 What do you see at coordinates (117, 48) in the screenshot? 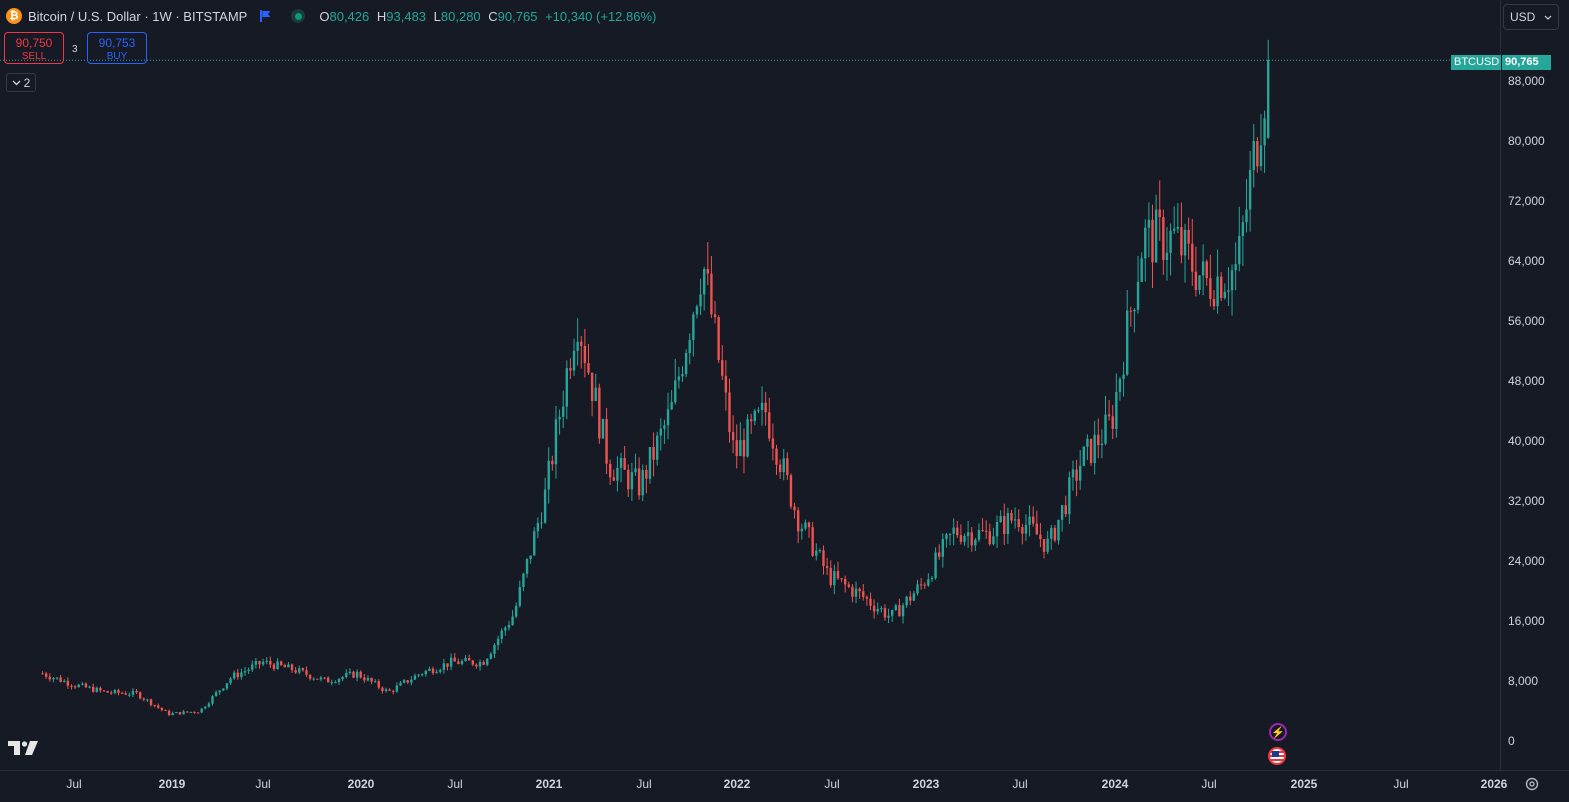
I see `buy-button: 90,753 BUY` at bounding box center [117, 48].